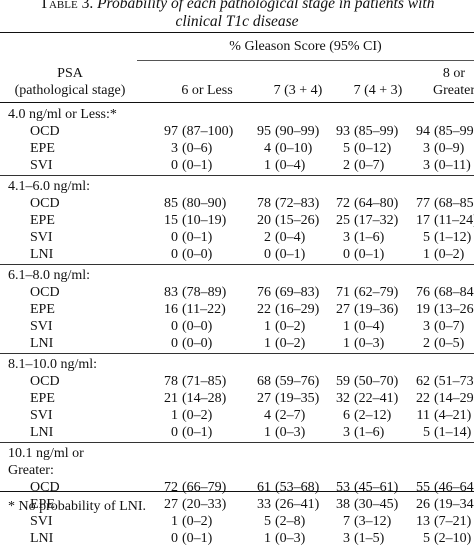  What do you see at coordinates (454, 203) in the screenshot?
I see `confidence-interval: (68–85)` at bounding box center [454, 203].